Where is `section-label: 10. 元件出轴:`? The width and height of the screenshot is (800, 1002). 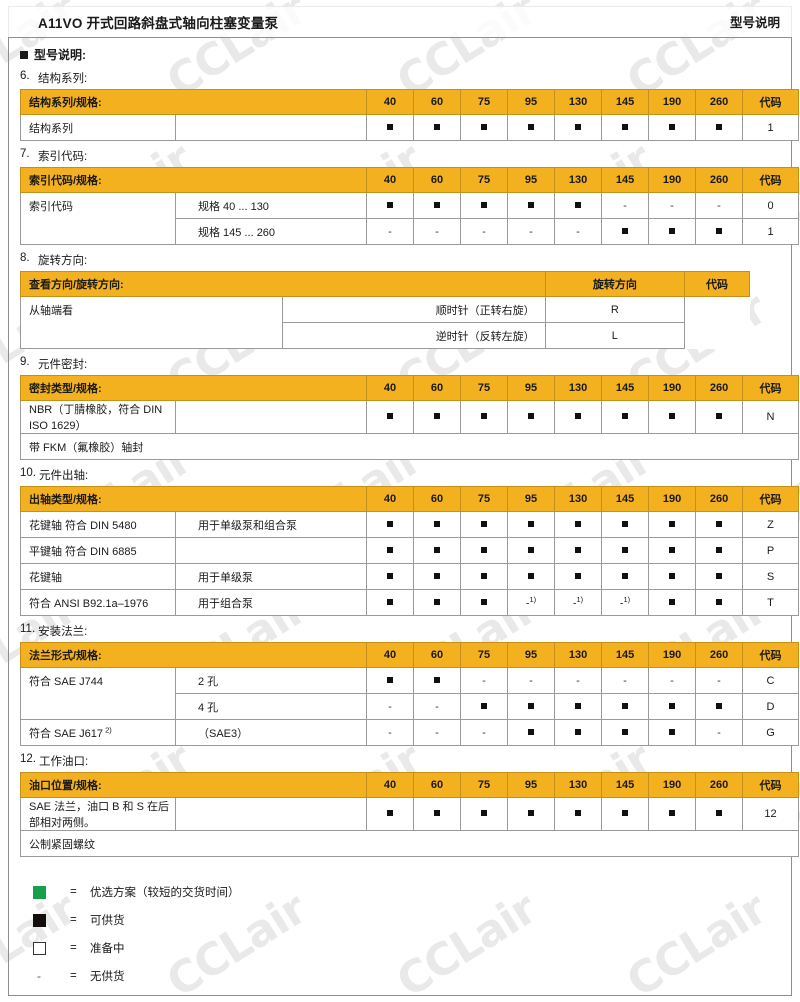
section-label: 10. 元件出轴: is located at coordinates (406, 475).